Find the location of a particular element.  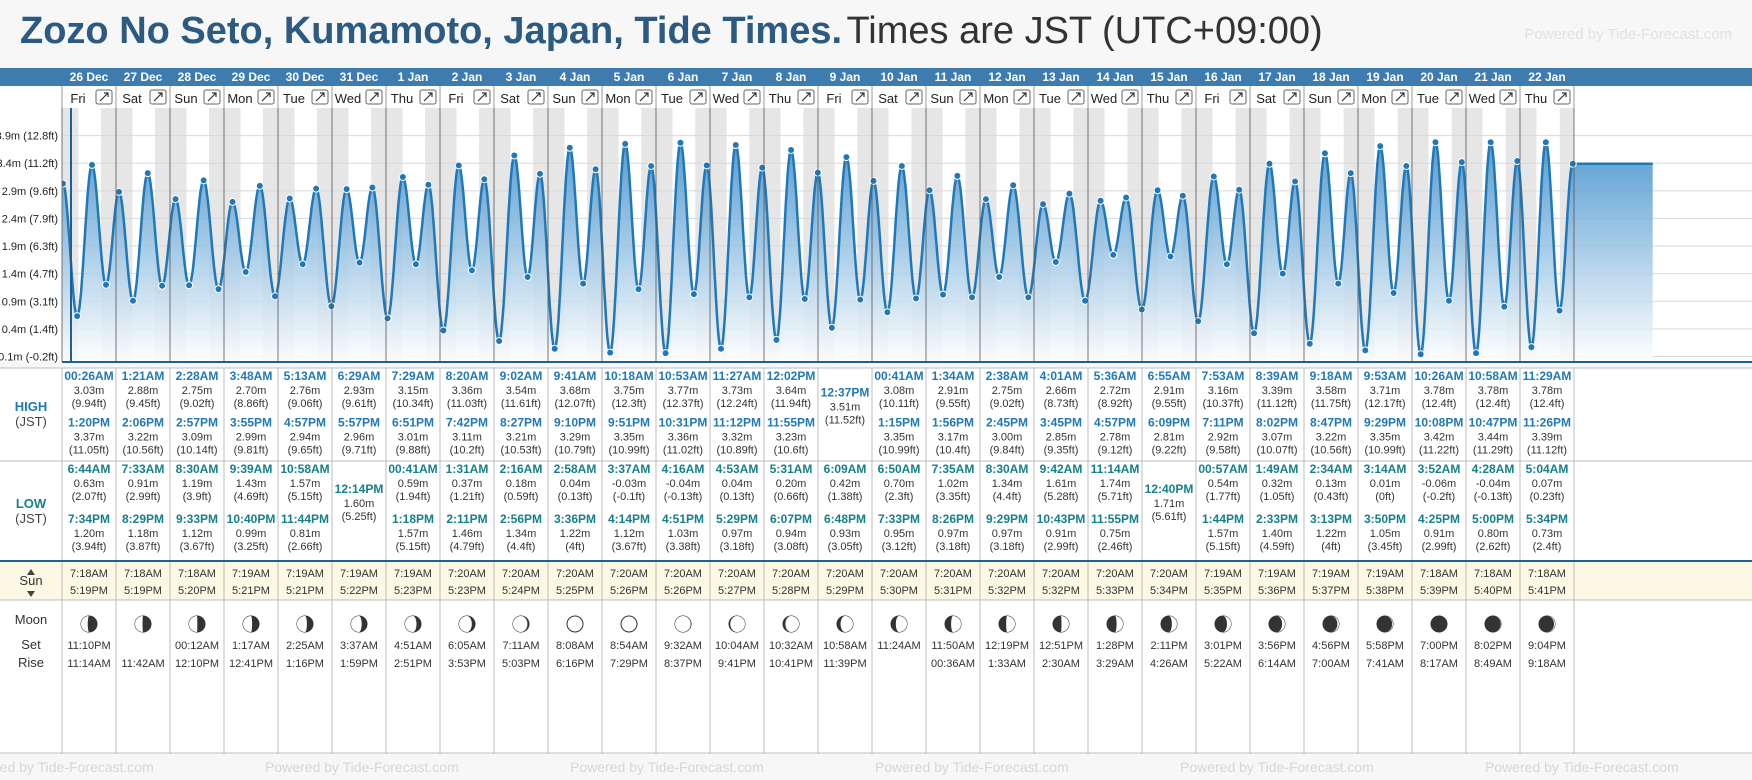

low-tide-time: 12:14PM is located at coordinates (359, 489).